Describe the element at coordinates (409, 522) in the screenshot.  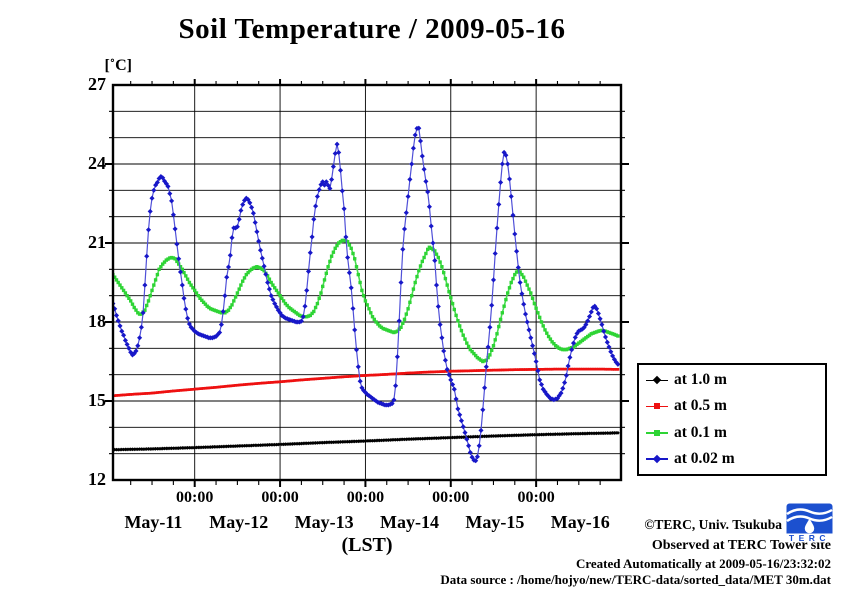
I see `day-label-may-14: May-14` at that location.